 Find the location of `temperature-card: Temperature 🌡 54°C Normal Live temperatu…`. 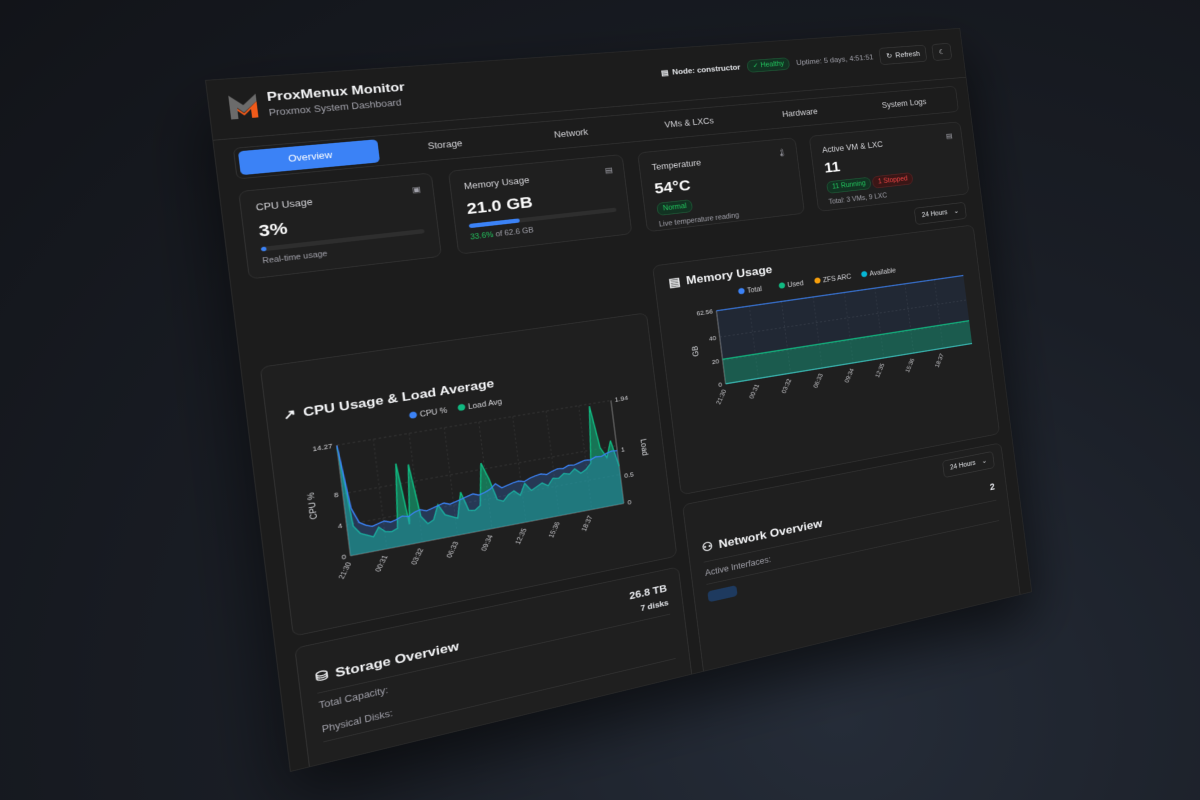

temperature-card: Temperature 🌡 54°C Normal Live temperatu… is located at coordinates (721, 185).